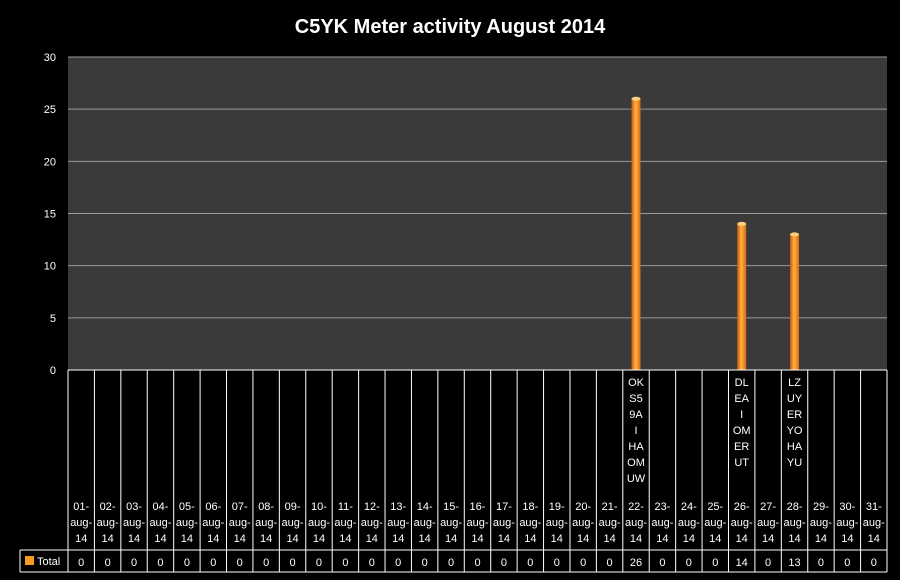 This screenshot has height=580, width=900. Describe the element at coordinates (847, 507) in the screenshot. I see `x-tick-label: 30-` at that location.